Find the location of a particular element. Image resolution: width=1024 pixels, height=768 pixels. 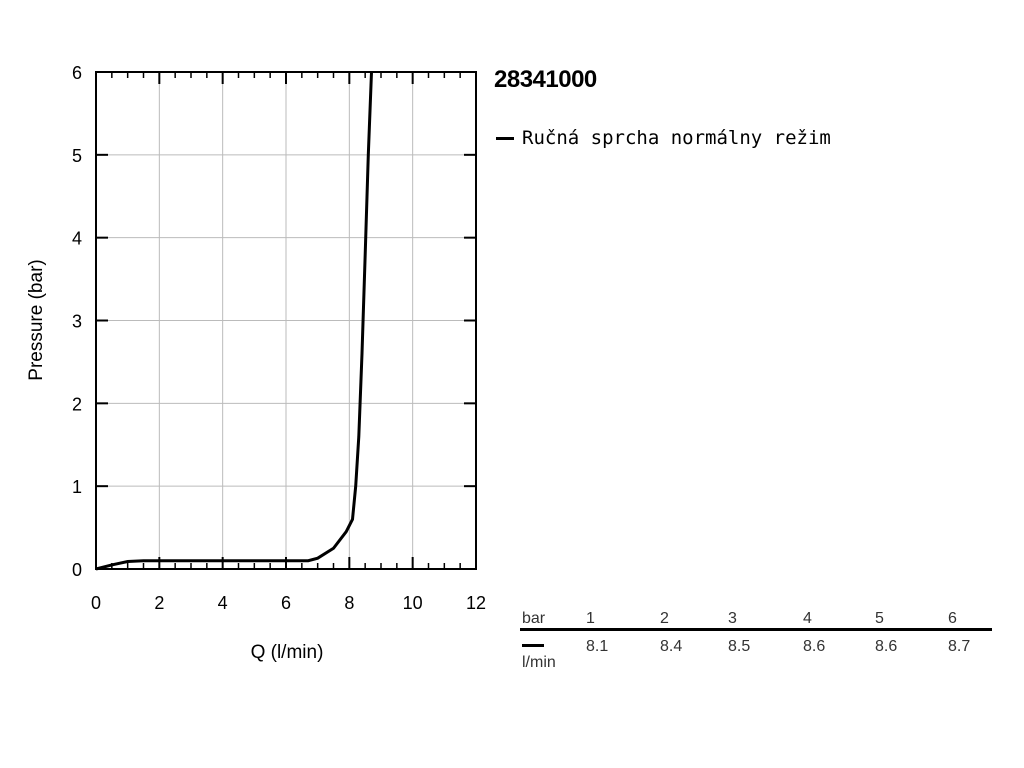

y-tick-label: 3 is located at coordinates (77, 322).